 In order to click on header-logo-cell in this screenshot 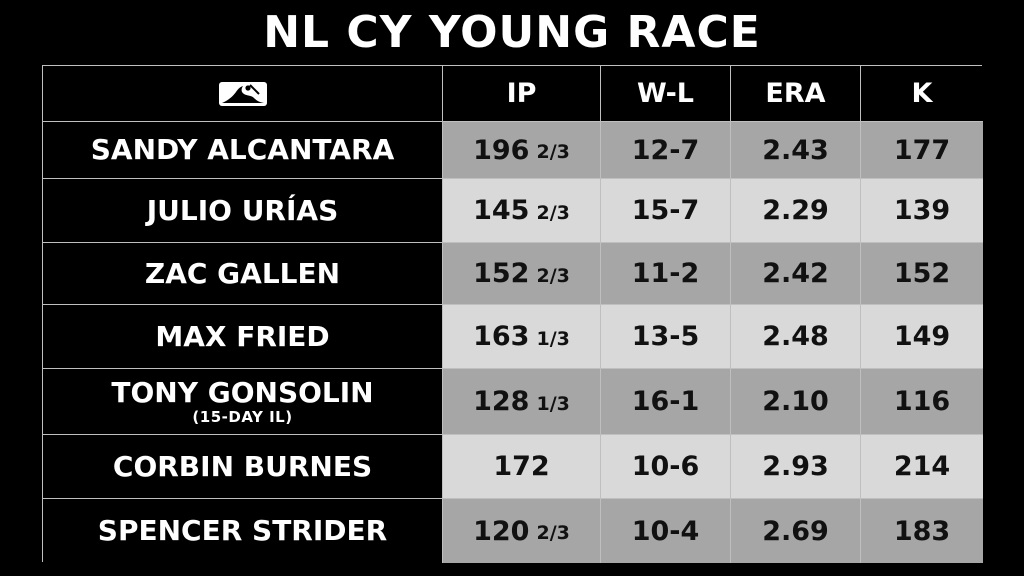, I will do `click(243, 94)`.